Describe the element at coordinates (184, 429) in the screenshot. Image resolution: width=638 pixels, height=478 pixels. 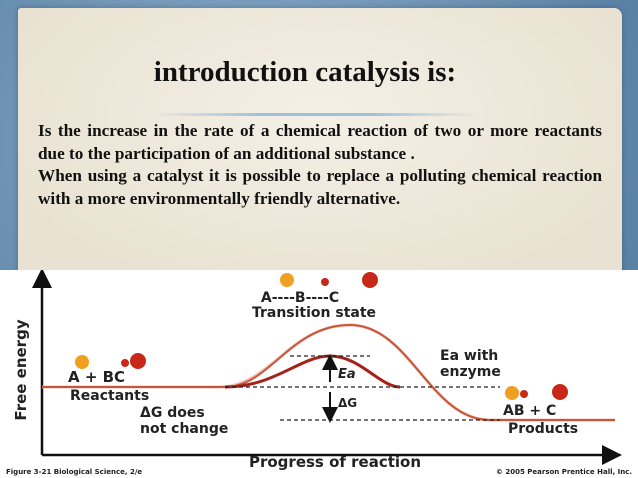
I see `delta-g-note: not change` at that location.